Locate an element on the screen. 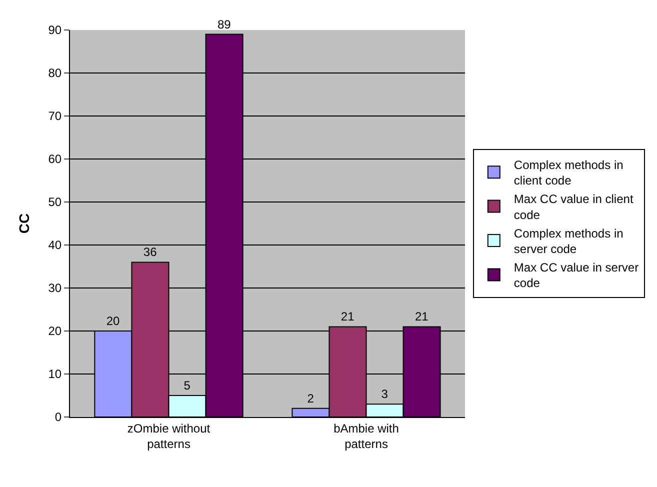 This screenshot has width=657, height=487. y-tick-label: 30 is located at coordinates (55, 288).